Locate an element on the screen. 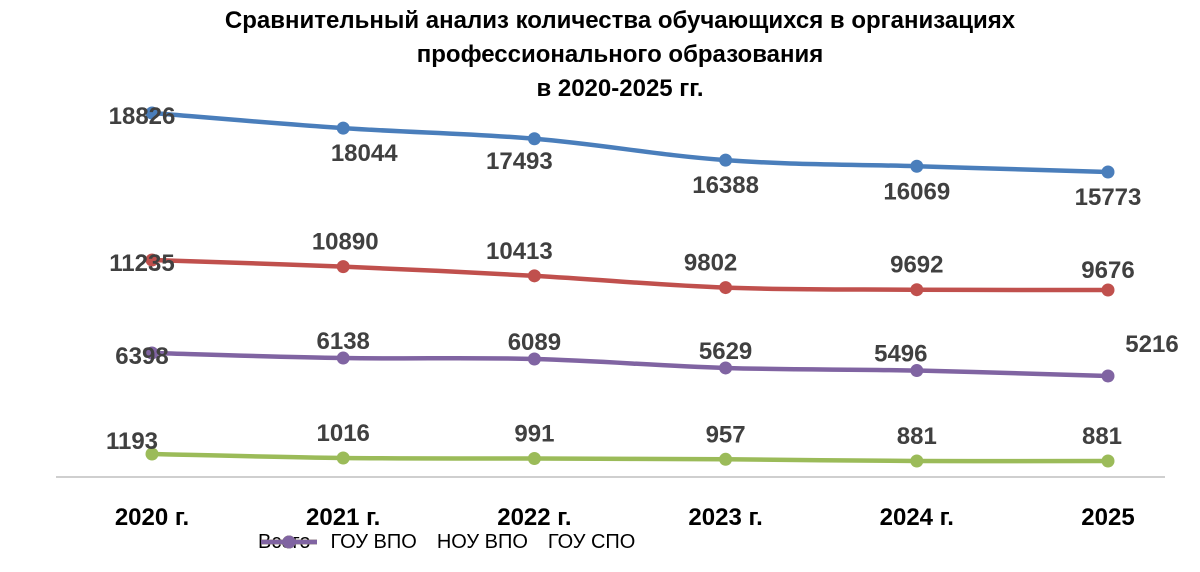 The image size is (1200, 572). data-label: 16069 is located at coordinates (916, 191).